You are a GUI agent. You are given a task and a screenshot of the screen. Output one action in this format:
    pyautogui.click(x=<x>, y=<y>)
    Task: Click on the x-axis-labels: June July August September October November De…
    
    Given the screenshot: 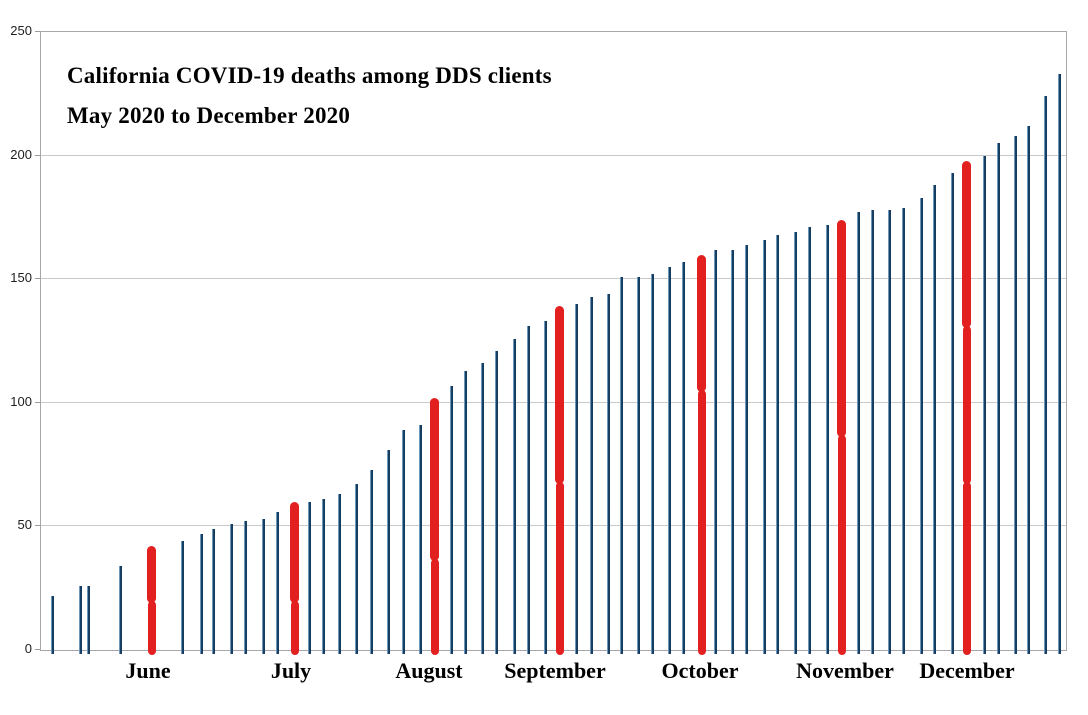 What is the action you would take?
    pyautogui.click(x=544, y=675)
    